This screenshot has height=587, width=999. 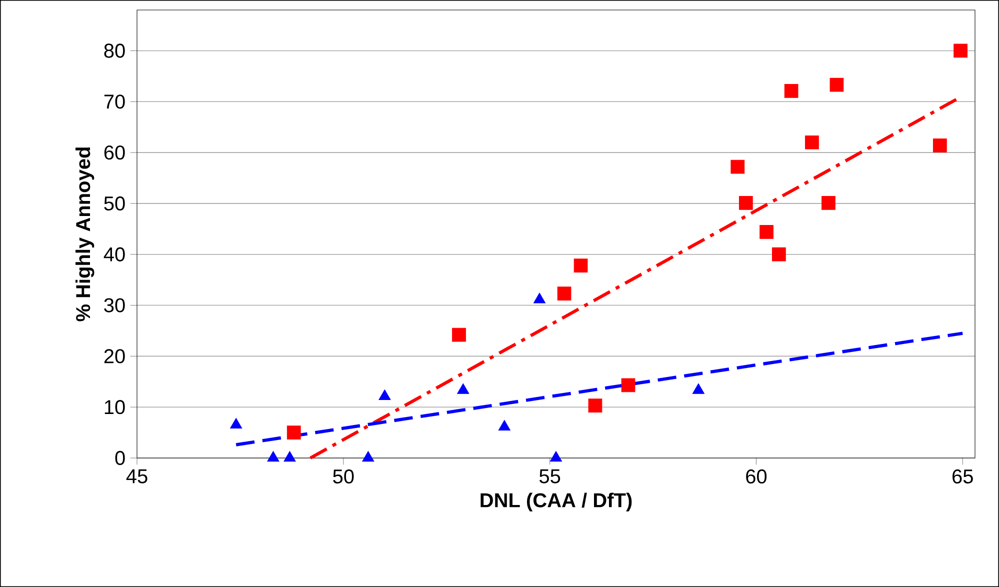 What do you see at coordinates (343, 476) in the screenshot?
I see `x-tick-label: 50` at bounding box center [343, 476].